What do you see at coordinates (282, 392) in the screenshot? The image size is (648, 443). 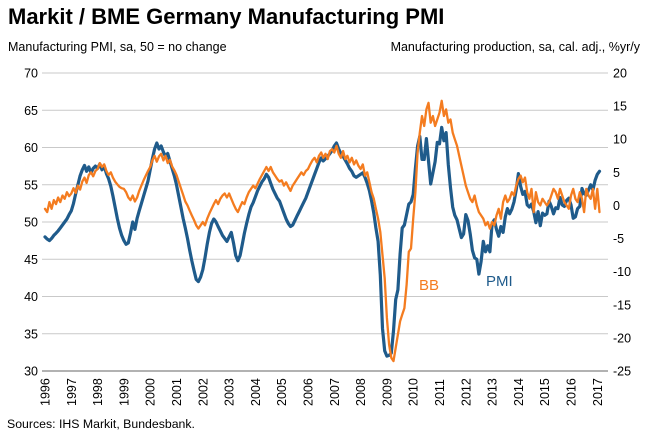 I see `x-axis-tick-label: 2005` at bounding box center [282, 392].